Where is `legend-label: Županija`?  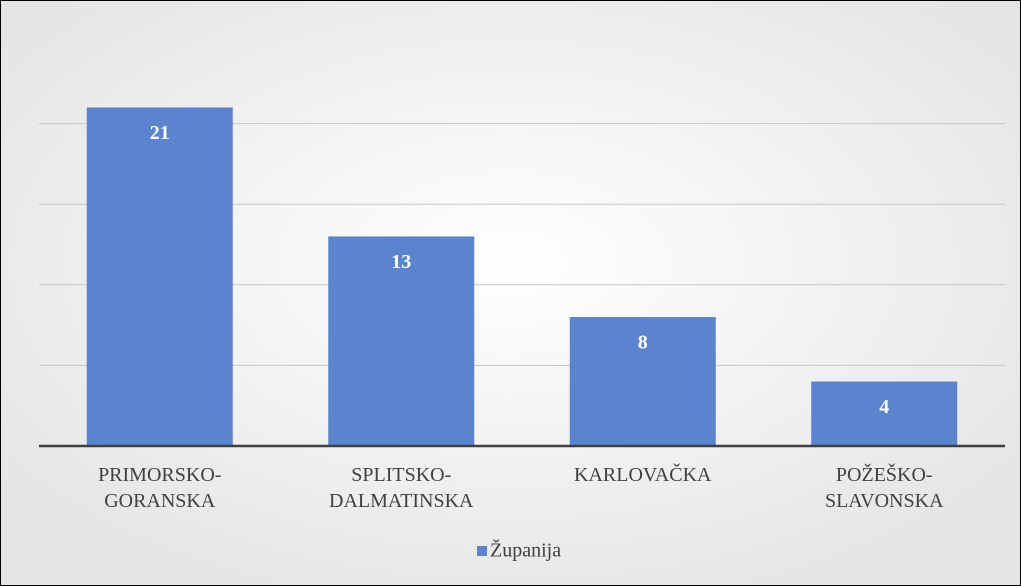 legend-label: Županija is located at coordinates (525, 550).